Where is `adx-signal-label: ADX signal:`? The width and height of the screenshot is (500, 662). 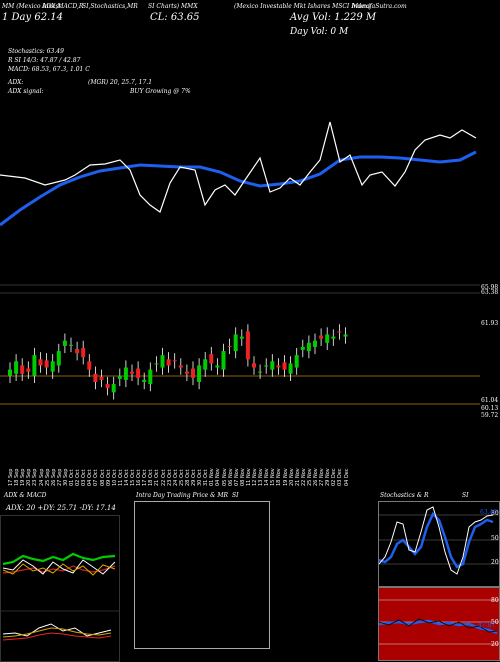
adx-signal-label: ADX signal: is located at coordinates (26, 91).